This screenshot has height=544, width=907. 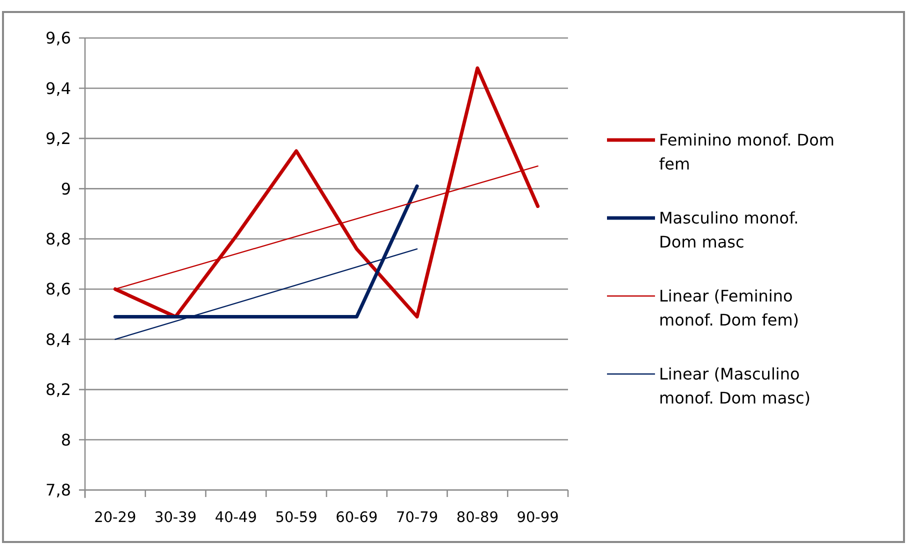 What do you see at coordinates (729, 230) in the screenshot?
I see `legend-label: Masculino monof. Dom masc` at bounding box center [729, 230].